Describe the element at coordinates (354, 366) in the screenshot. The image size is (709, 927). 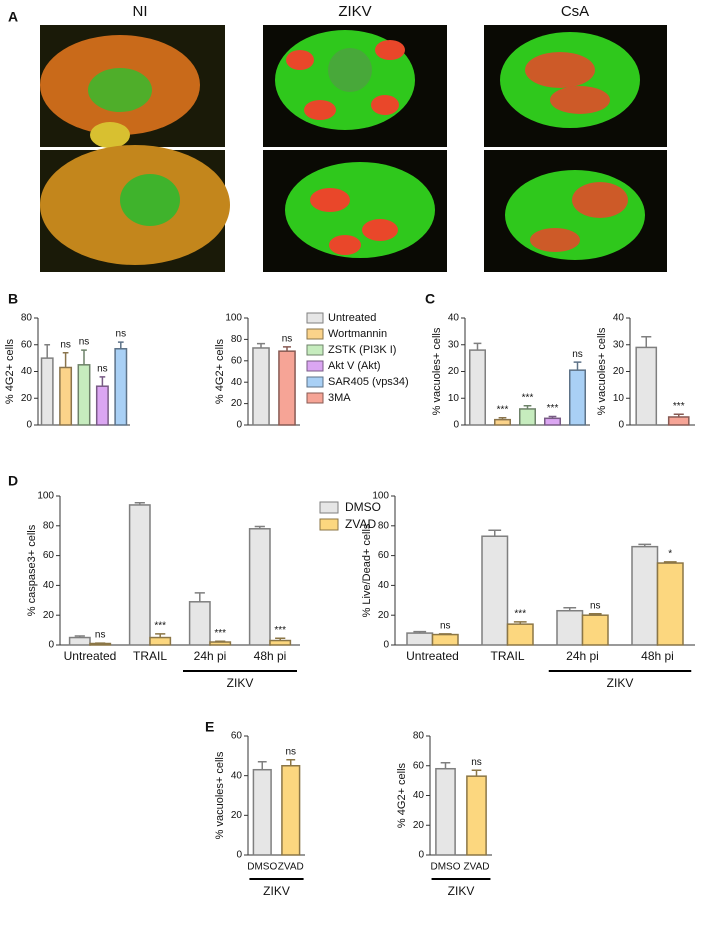
I see `legend-label: Akt V (Akt)` at that location.